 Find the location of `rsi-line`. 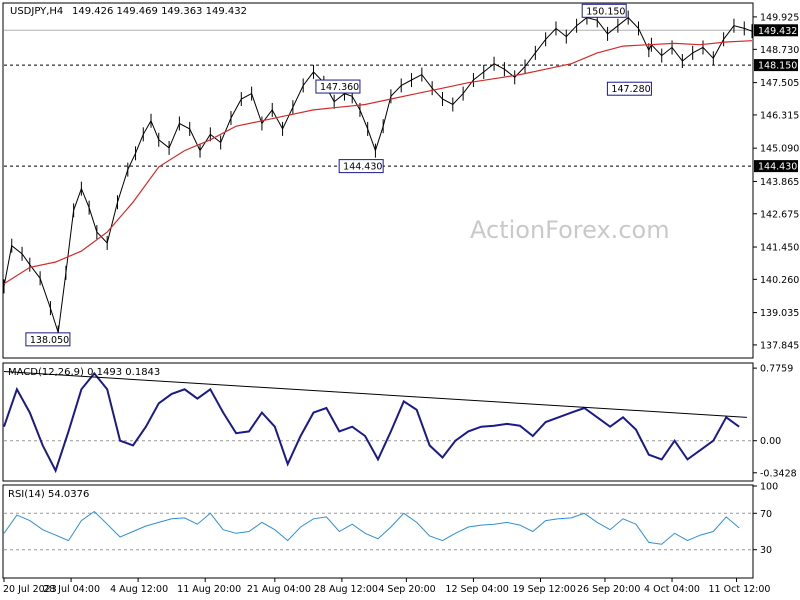

rsi-line is located at coordinates (371, 527).